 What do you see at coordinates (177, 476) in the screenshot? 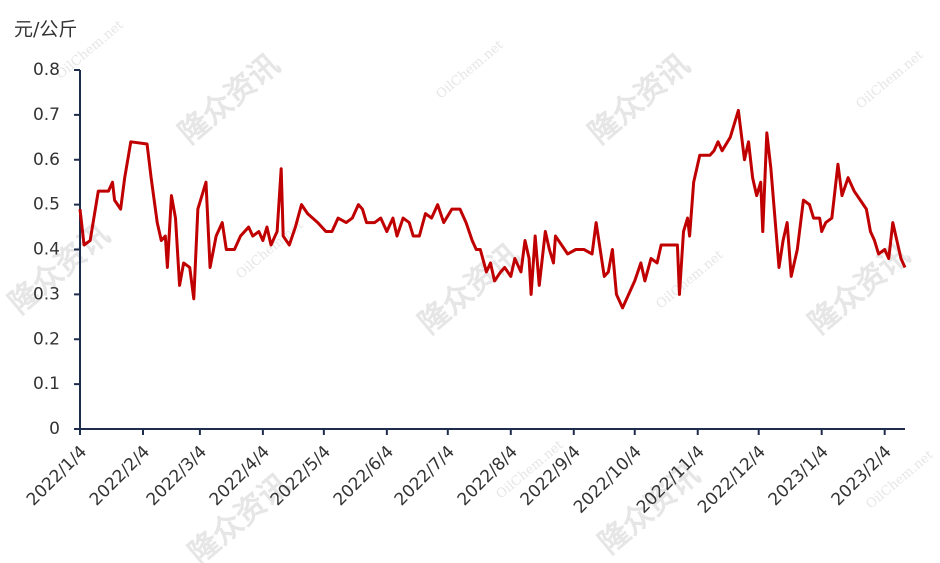
I see `x-tick-label: 2022/3/4` at bounding box center [177, 476].